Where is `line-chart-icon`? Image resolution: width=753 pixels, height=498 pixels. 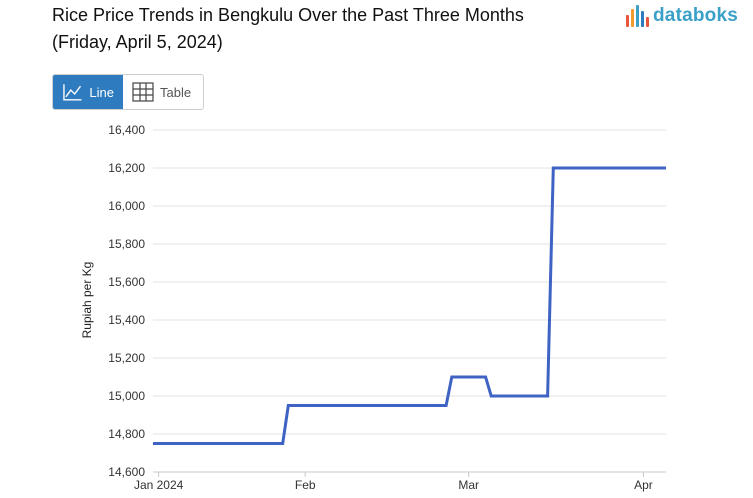 line-chart-icon is located at coordinates (72, 92).